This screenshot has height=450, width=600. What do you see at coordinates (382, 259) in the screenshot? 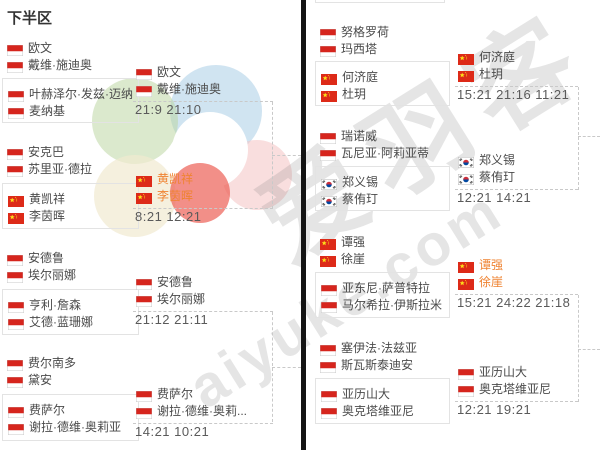
I see `player-row: 徐崖` at bounding box center [382, 259].